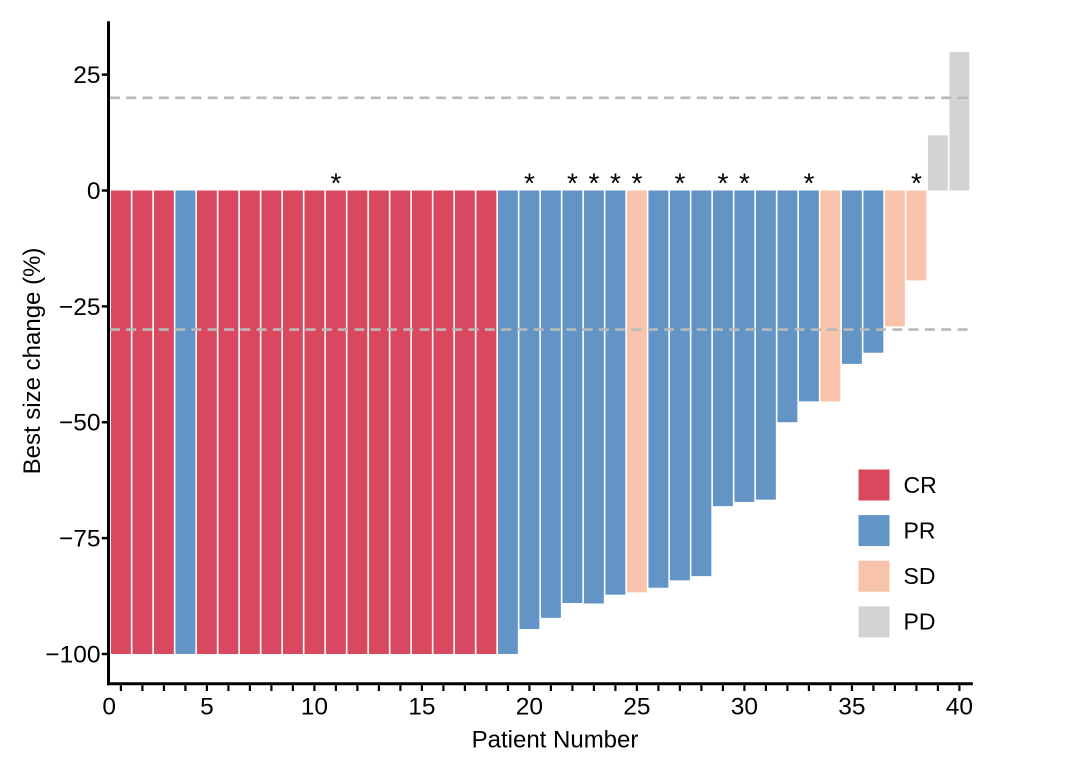 The height and width of the screenshot is (763, 1080). I want to click on svg-text: 35, so click(851, 707).